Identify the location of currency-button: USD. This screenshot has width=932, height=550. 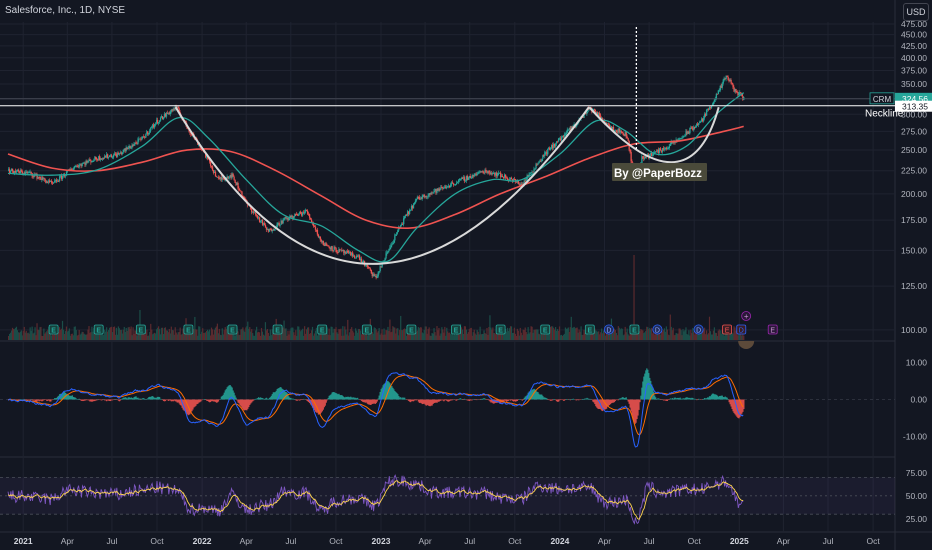
(916, 12).